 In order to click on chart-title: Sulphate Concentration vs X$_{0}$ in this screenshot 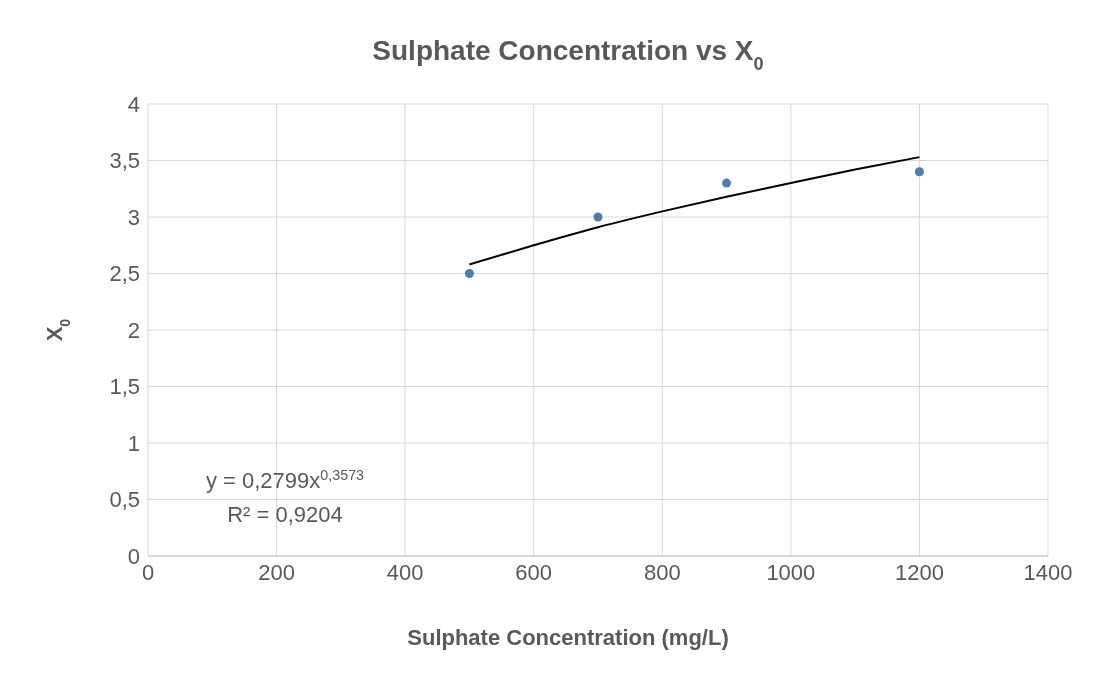, I will do `click(568, 54)`.